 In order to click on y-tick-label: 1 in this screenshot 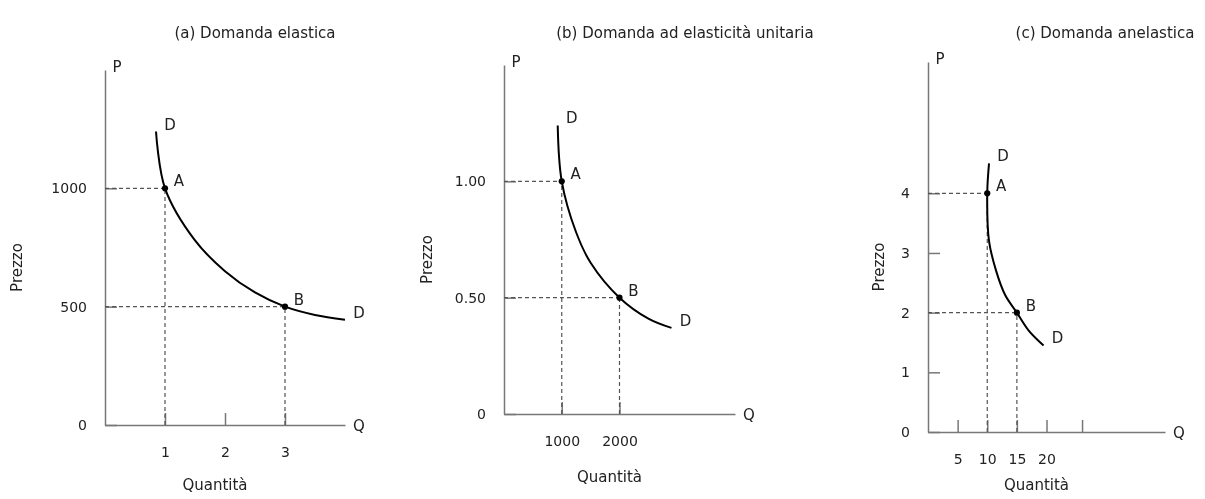, I will do `click(905, 372)`.